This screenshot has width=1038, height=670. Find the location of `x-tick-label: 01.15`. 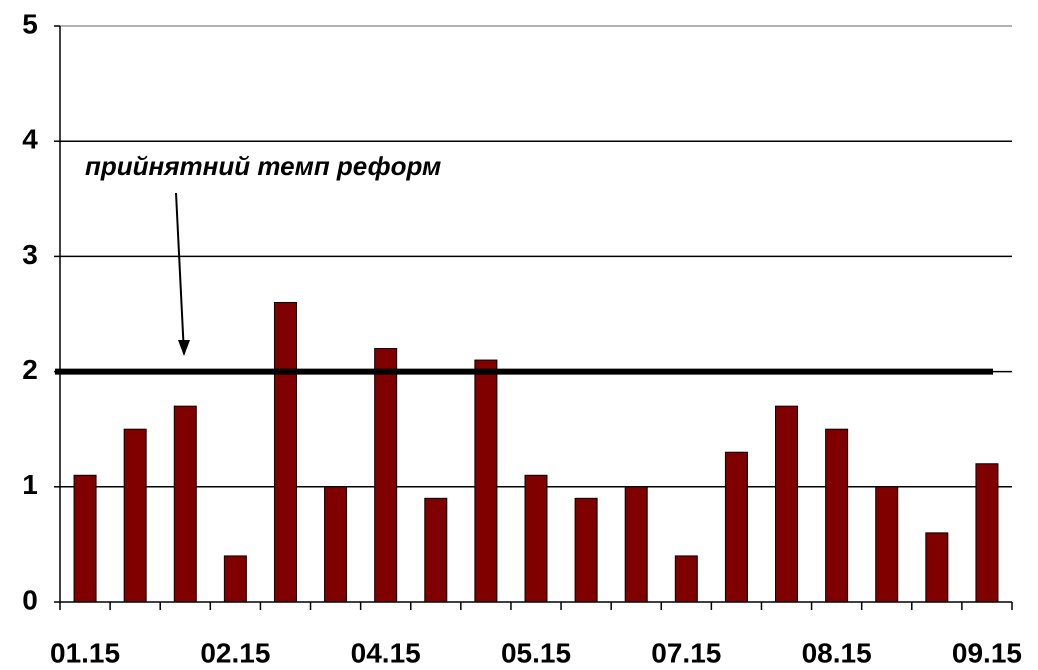

x-tick-label: 01.15 is located at coordinates (85, 652).